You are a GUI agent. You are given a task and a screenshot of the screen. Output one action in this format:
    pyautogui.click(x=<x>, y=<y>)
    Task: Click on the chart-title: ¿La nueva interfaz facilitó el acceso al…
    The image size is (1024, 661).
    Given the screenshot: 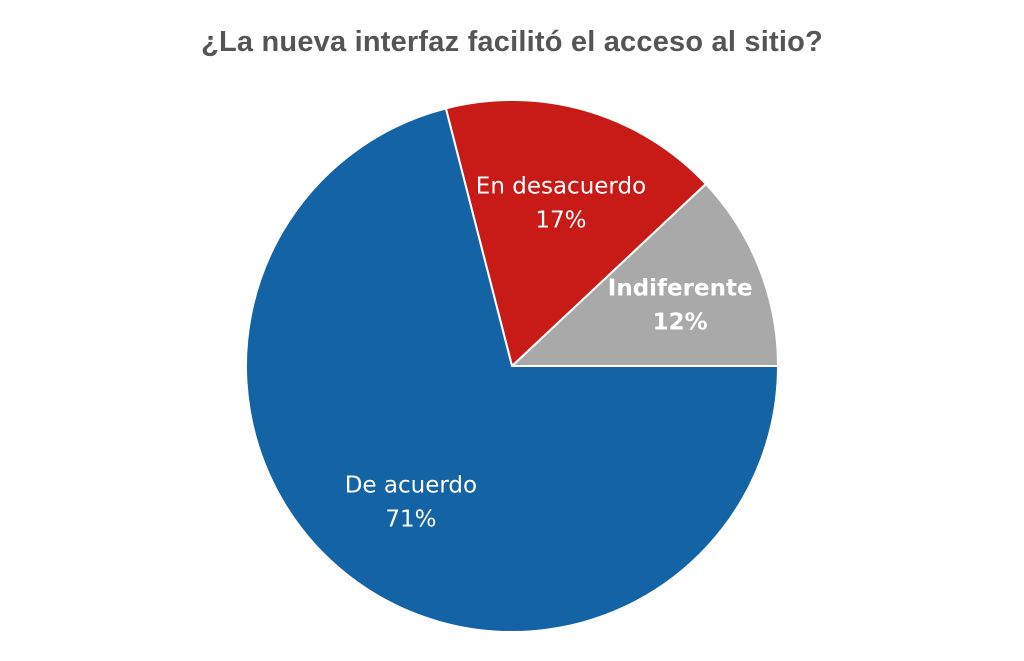 What is the action you would take?
    pyautogui.click(x=512, y=42)
    